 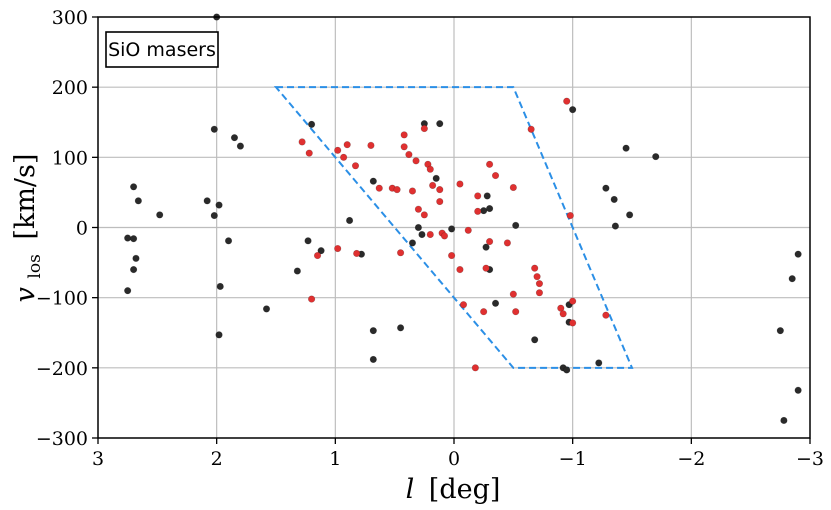 I want to click on y-tick-label: 100, so click(x=70, y=158).